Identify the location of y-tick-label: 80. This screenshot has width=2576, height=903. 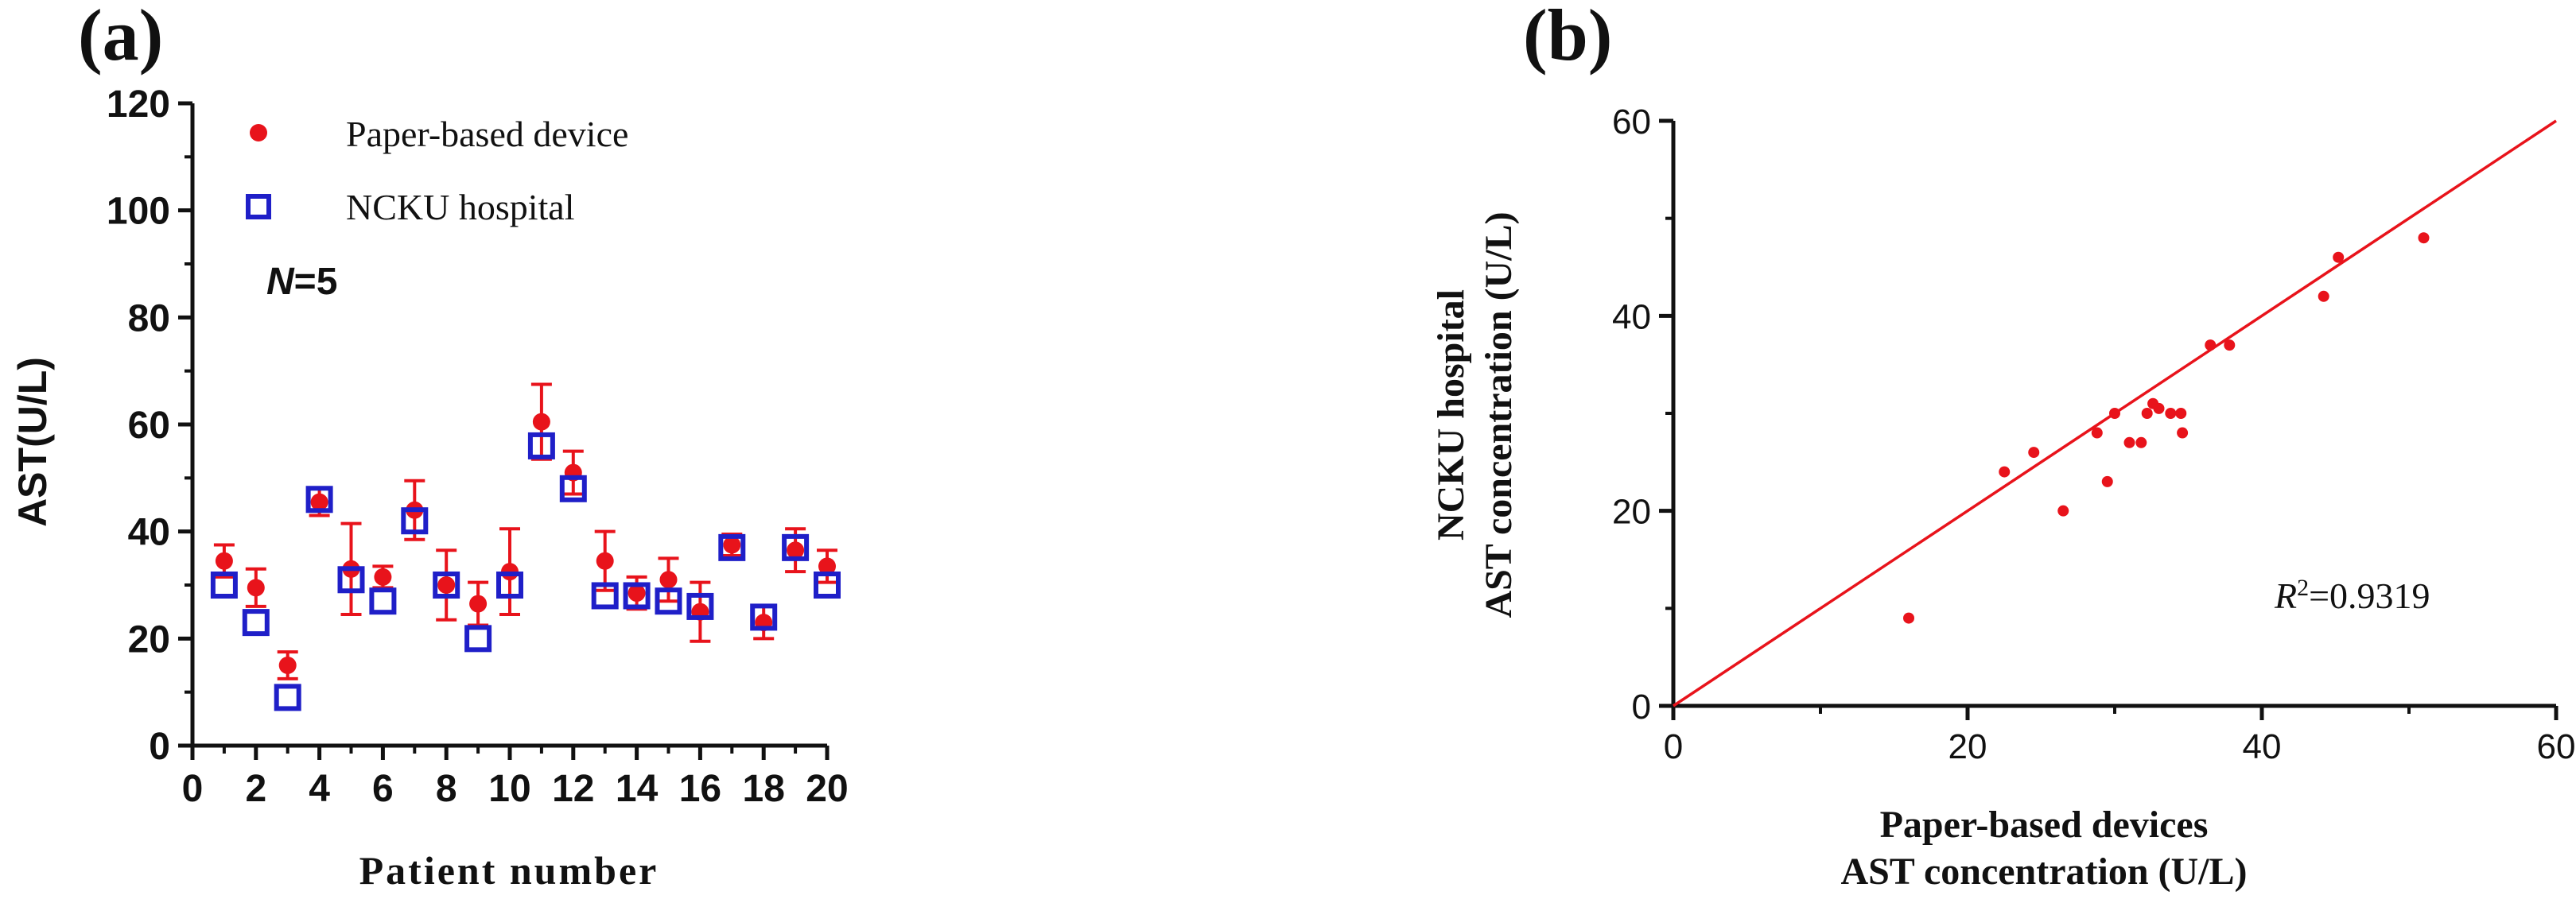
(149, 318).